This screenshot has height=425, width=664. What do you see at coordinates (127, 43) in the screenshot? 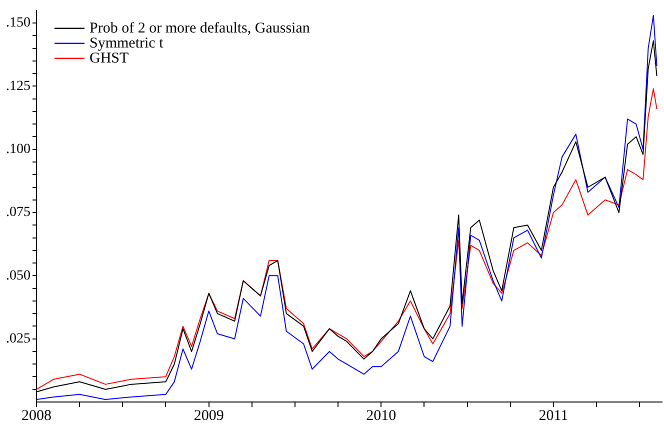
I see `legend-label: Symmetric t` at bounding box center [127, 43].